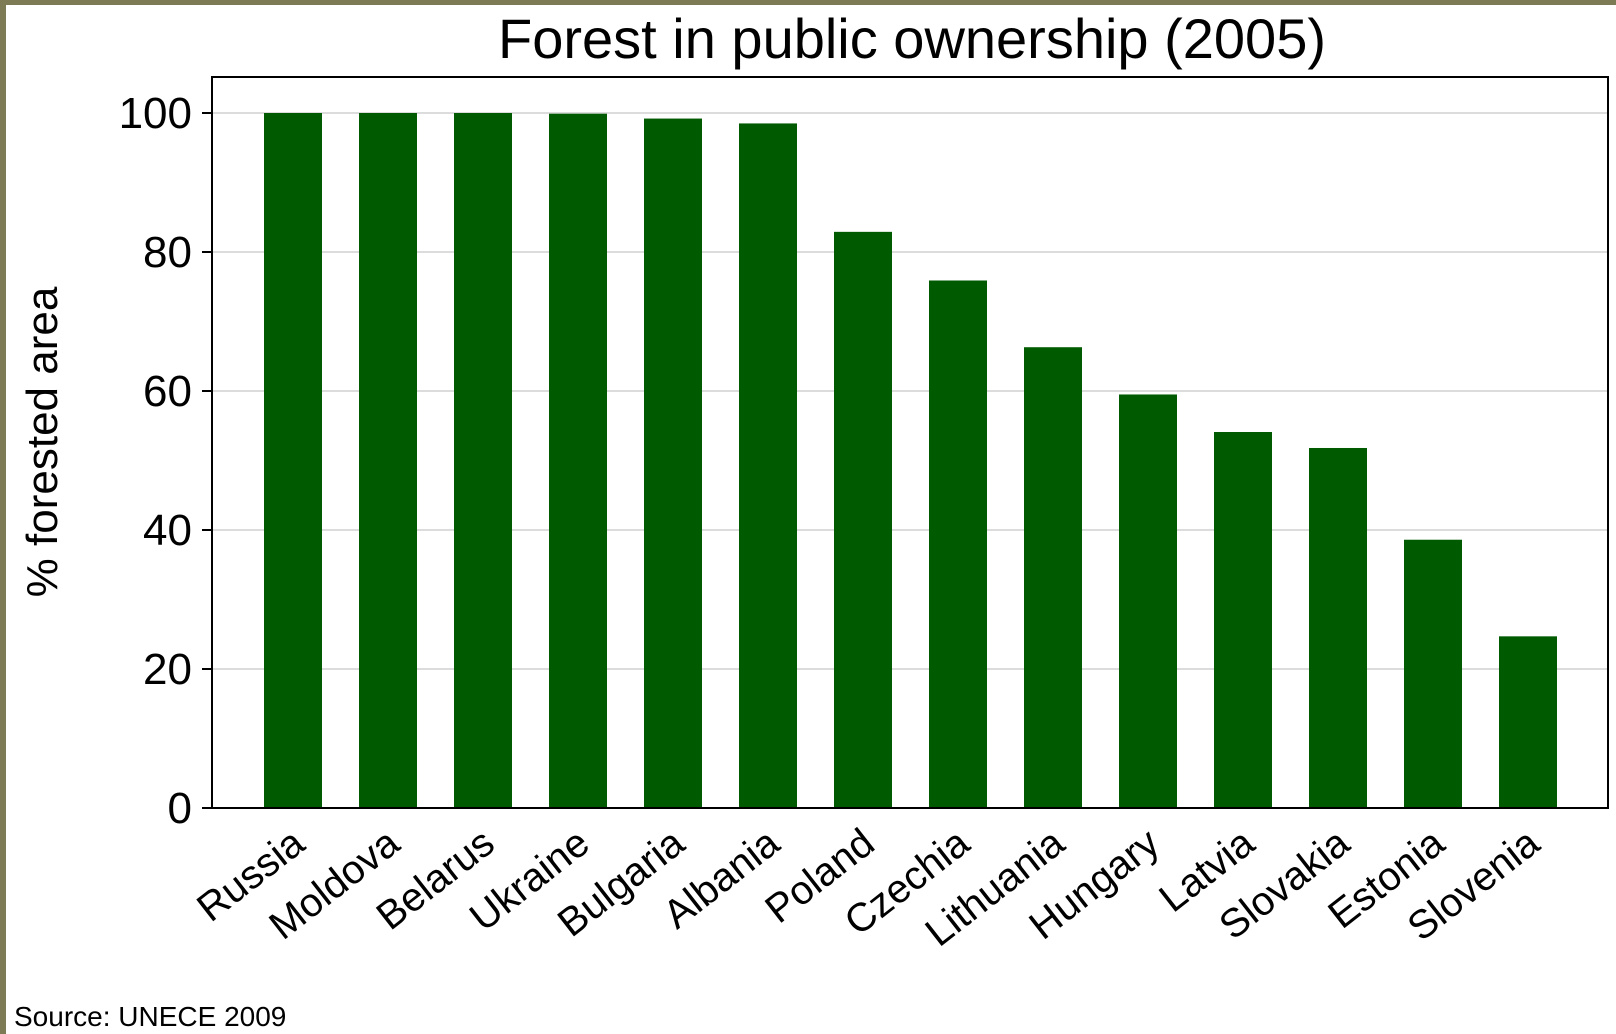 The height and width of the screenshot is (1034, 1616). What do you see at coordinates (1338, 627) in the screenshot?
I see `bar-slovakia` at bounding box center [1338, 627].